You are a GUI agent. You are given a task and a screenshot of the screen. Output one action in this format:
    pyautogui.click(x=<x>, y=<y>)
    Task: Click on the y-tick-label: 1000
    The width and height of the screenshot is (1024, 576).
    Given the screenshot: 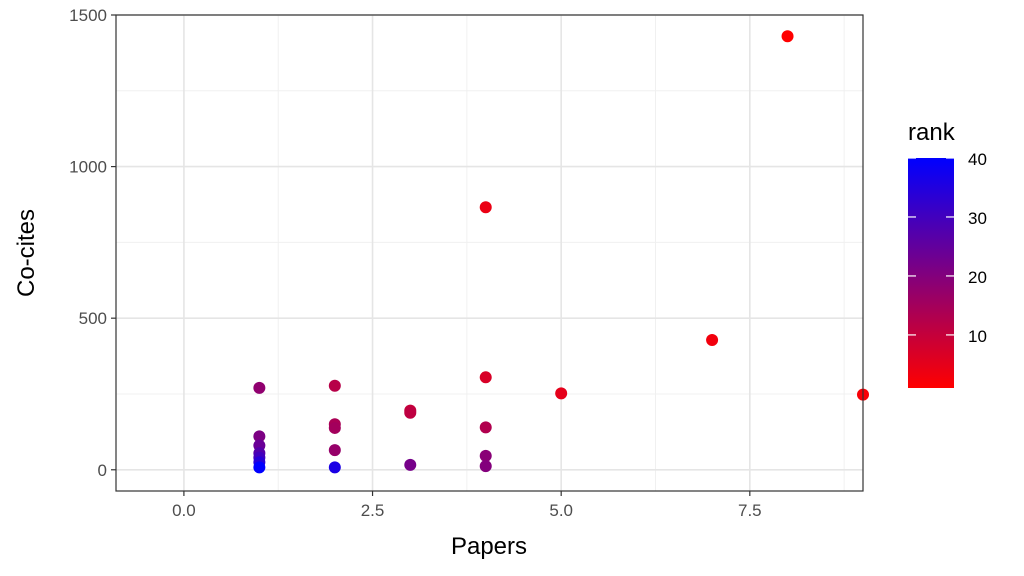 What is the action you would take?
    pyautogui.click(x=88, y=167)
    